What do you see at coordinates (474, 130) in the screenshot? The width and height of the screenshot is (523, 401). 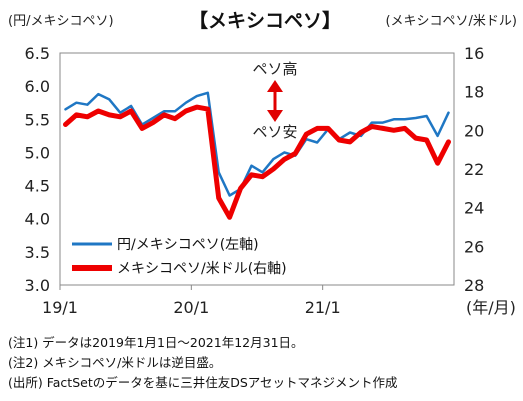 I see `right-tick-label: 20` at bounding box center [474, 130].